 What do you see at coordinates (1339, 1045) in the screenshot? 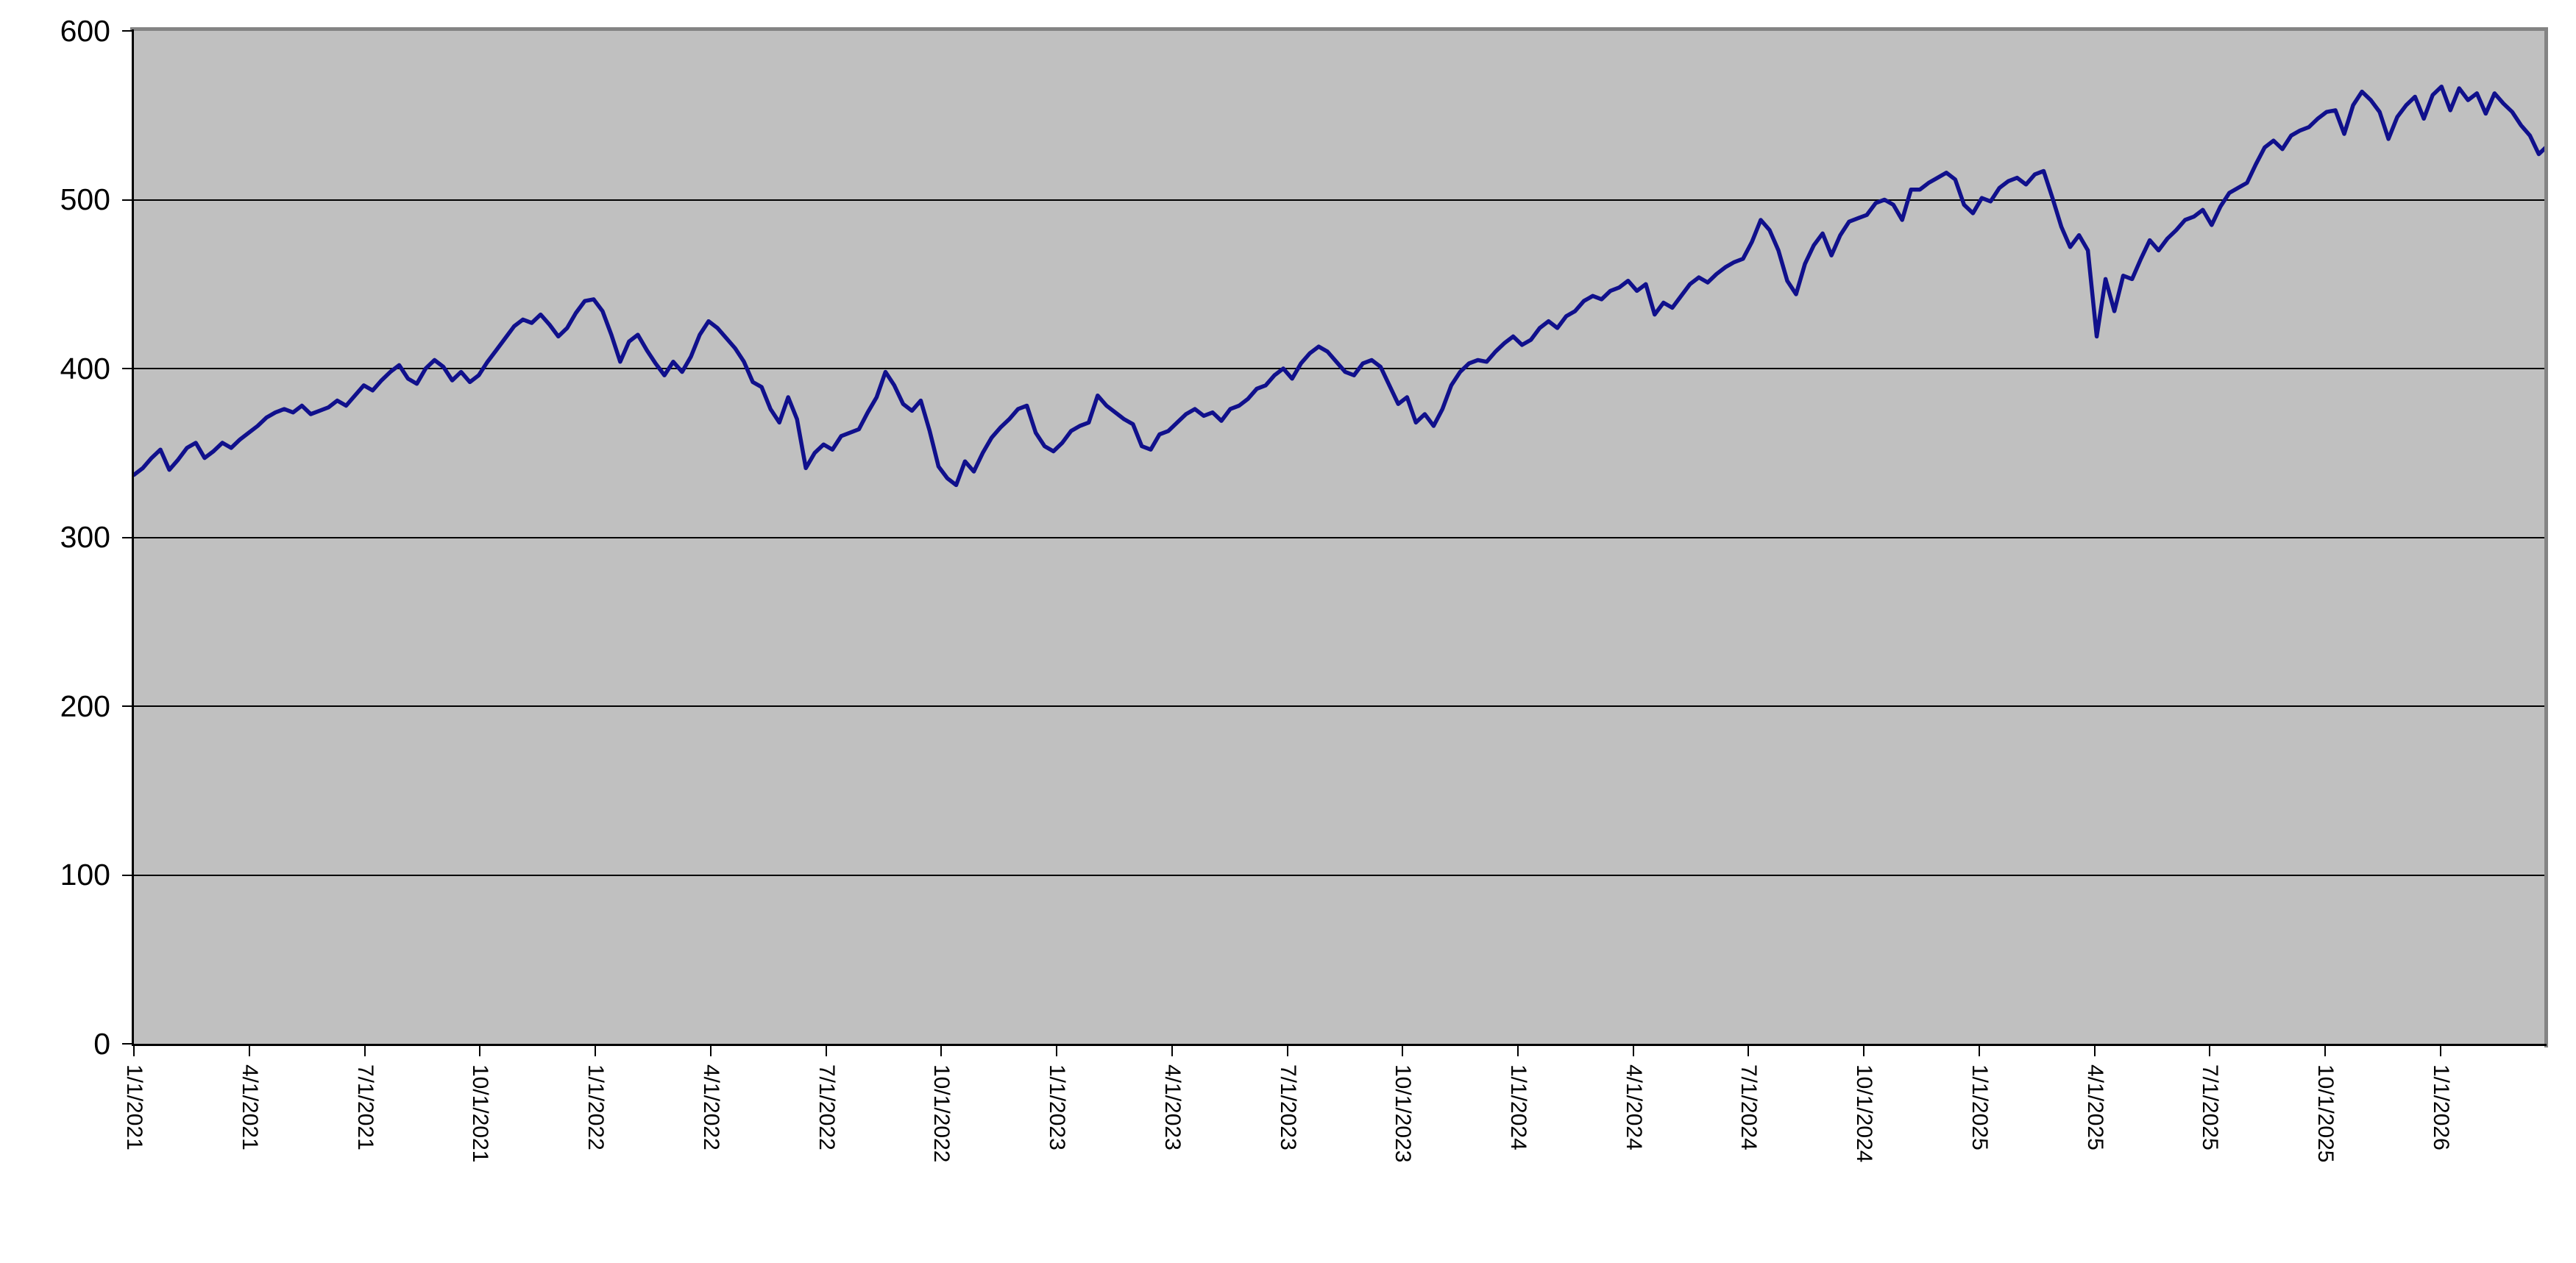
I see `x-axis-line` at bounding box center [1339, 1045].